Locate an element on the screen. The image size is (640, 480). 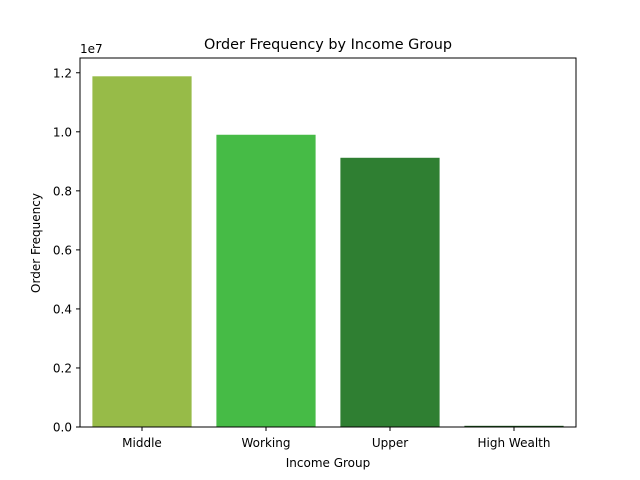
bar-upper is located at coordinates (390, 292).